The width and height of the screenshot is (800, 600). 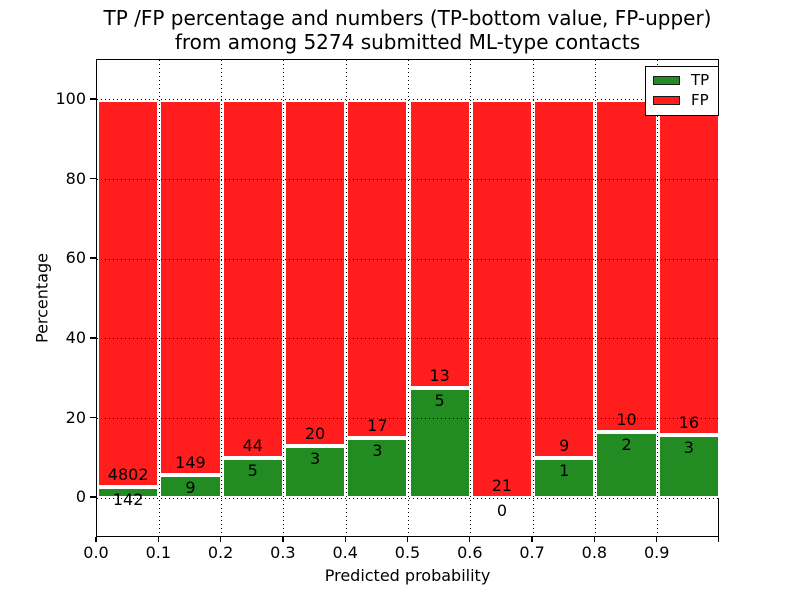 I want to click on y-tick-label: 60, so click(x=75, y=258).